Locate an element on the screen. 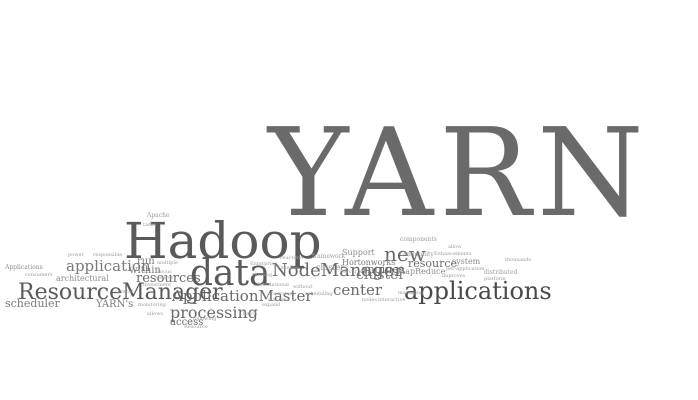 This screenshot has width=698, height=400. word-applications: applications is located at coordinates (478, 291).